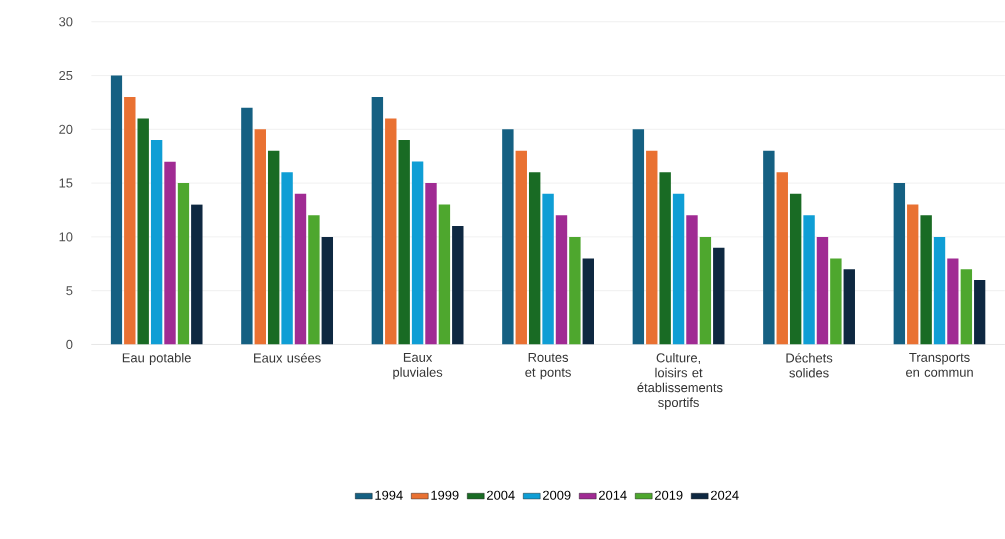 This screenshot has width=1005, height=539. I want to click on legend-label: 2019, so click(669, 495).